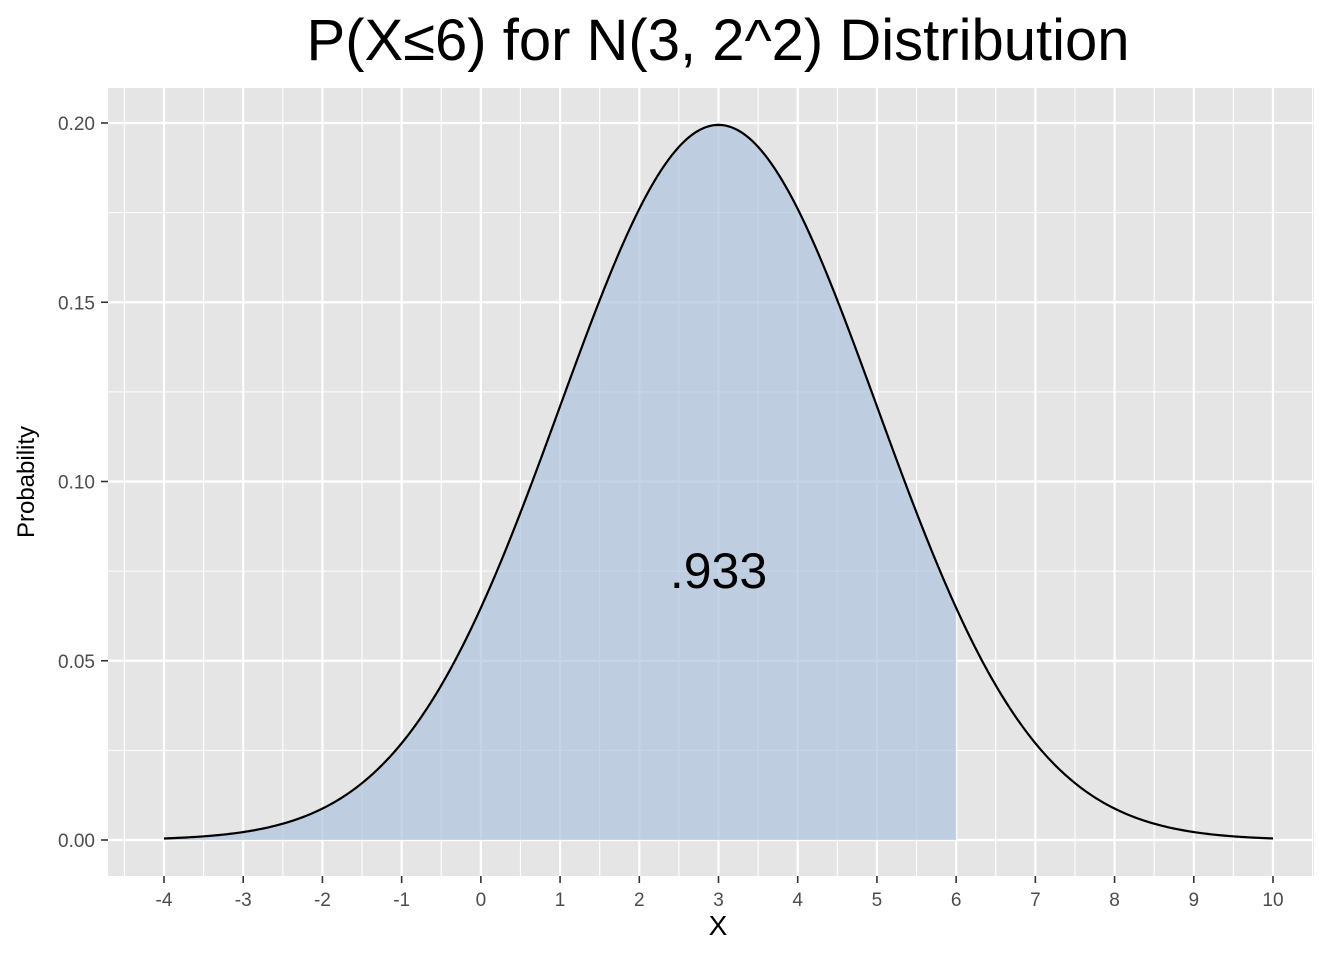  Describe the element at coordinates (1114, 900) in the screenshot. I see `x-tick-label: 8` at that location.